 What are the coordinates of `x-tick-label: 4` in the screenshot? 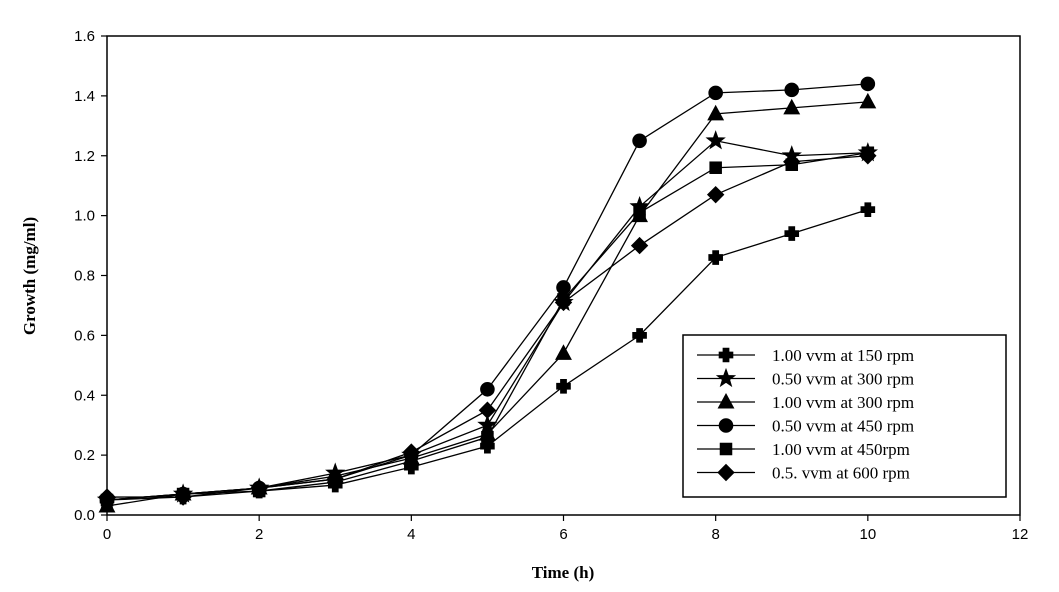 It's located at (411, 534).